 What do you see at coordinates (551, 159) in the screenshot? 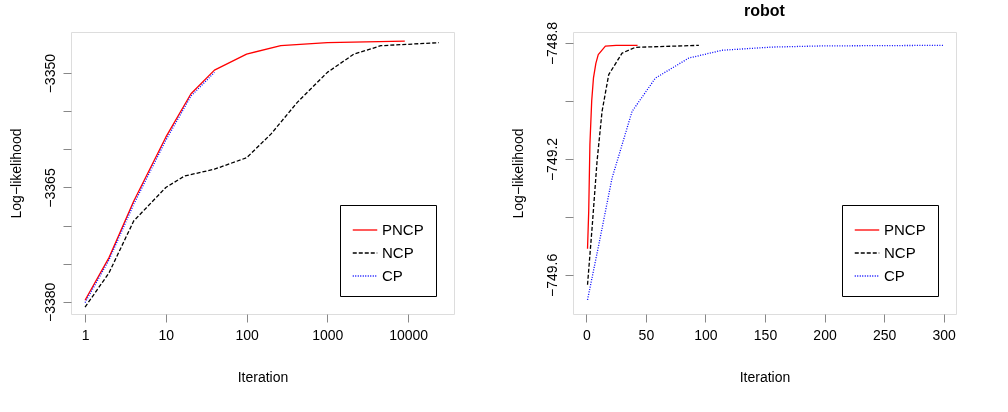
I see `y-tick-label: −749.2` at bounding box center [551, 159].